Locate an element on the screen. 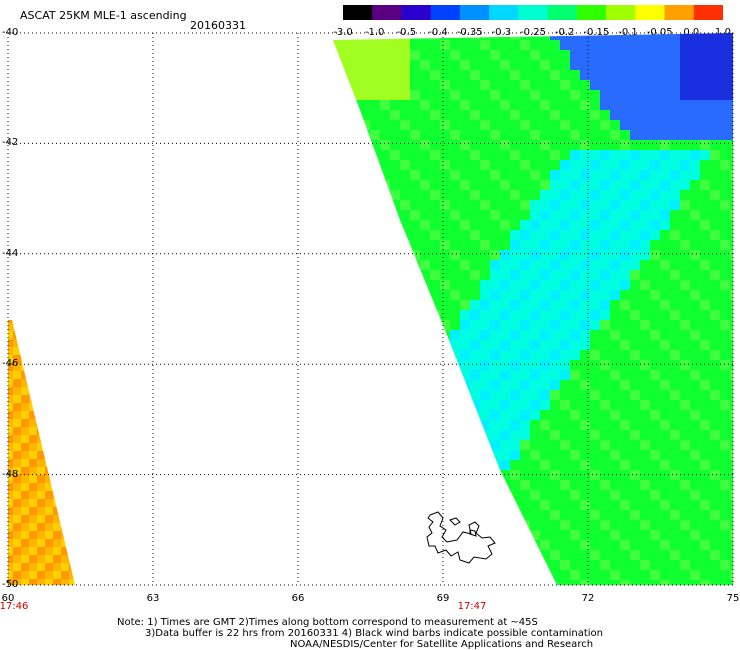 The image size is (740, 650). product-date: 20160331 is located at coordinates (218, 25).